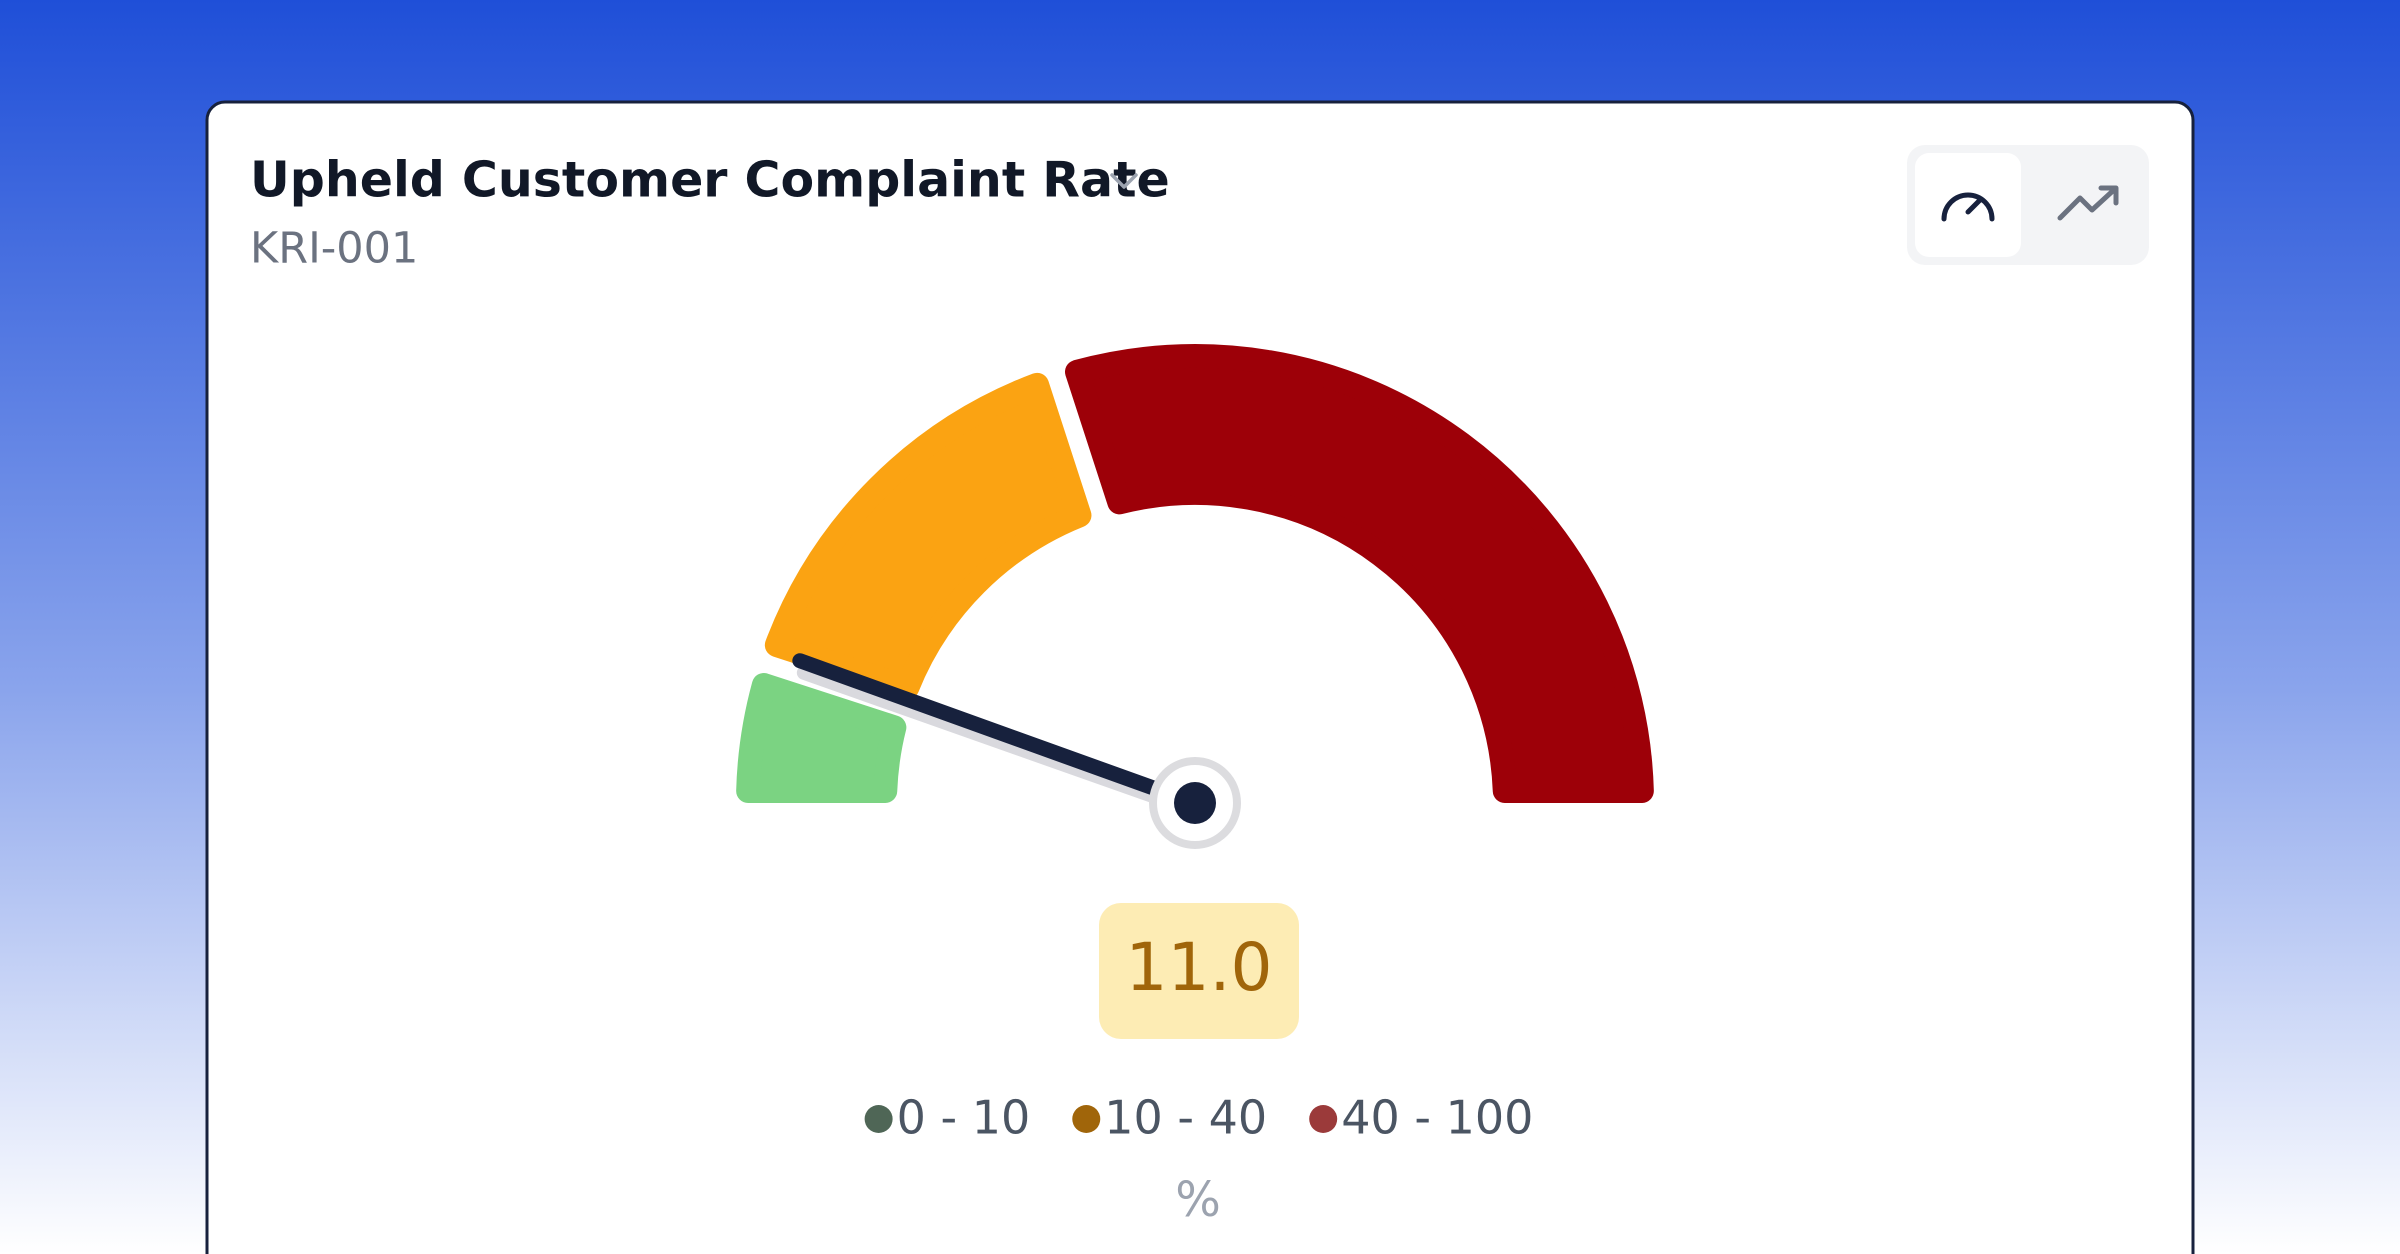  I want to click on title-dropdown, so click(1124, 181).